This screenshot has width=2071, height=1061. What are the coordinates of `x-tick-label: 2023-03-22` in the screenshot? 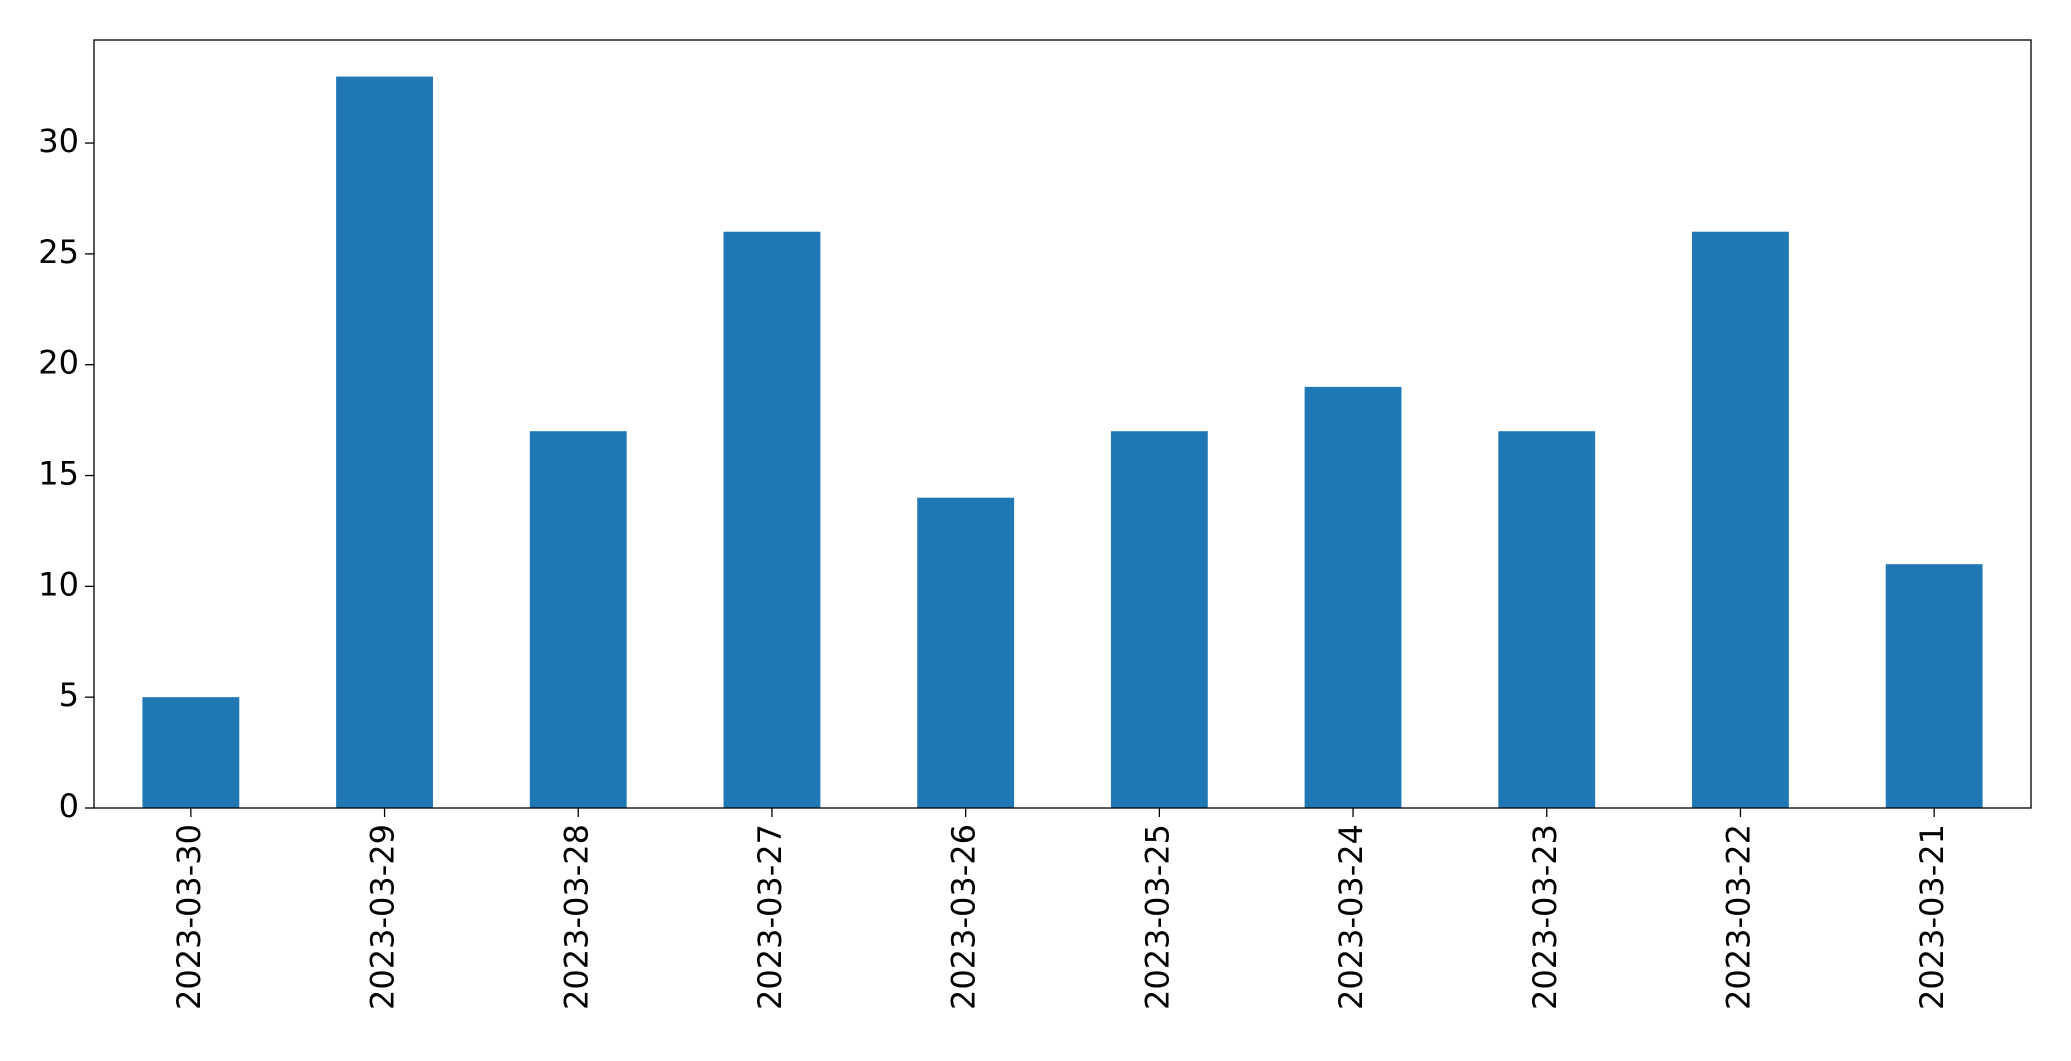 It's located at (1738, 917).